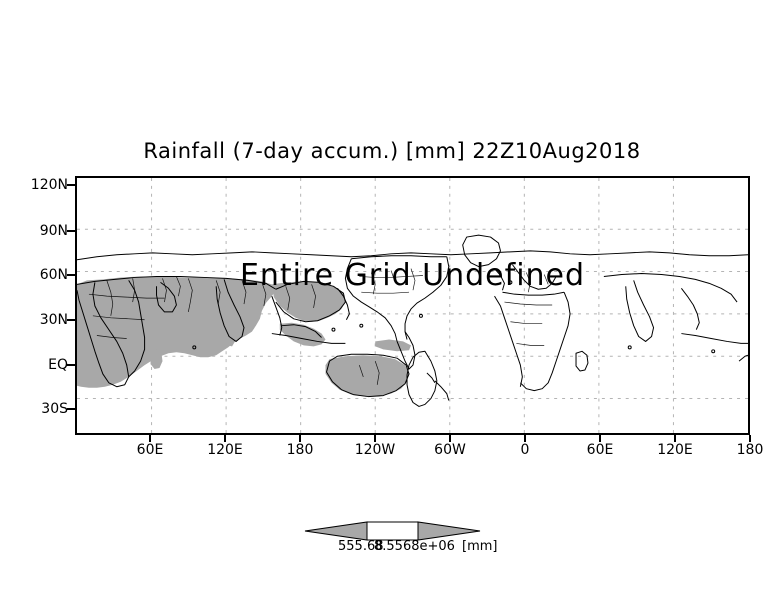  What do you see at coordinates (449, 531) in the screenshot?
I see `colorbar-extend-right` at bounding box center [449, 531].